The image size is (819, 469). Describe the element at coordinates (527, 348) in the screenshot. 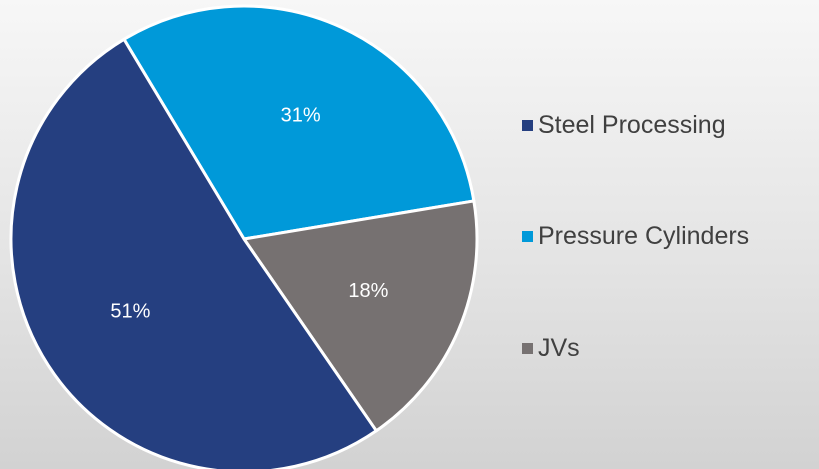

I see `legend-swatch-jvs` at that location.